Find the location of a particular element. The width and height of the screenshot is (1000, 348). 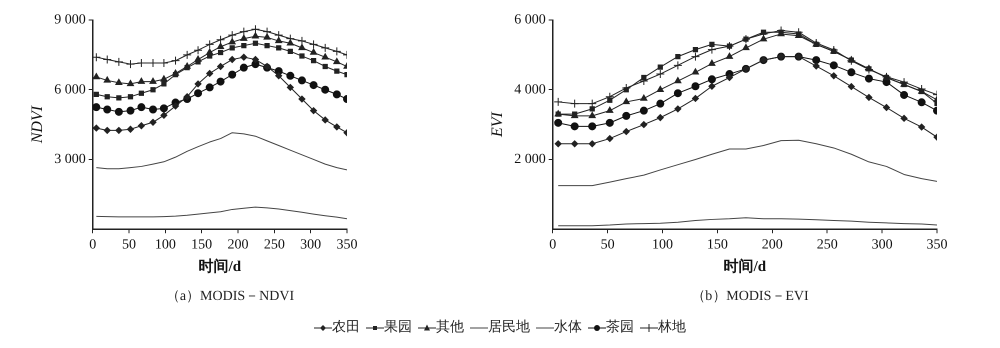

y-tick-label: 3 000 is located at coordinates (70, 160).